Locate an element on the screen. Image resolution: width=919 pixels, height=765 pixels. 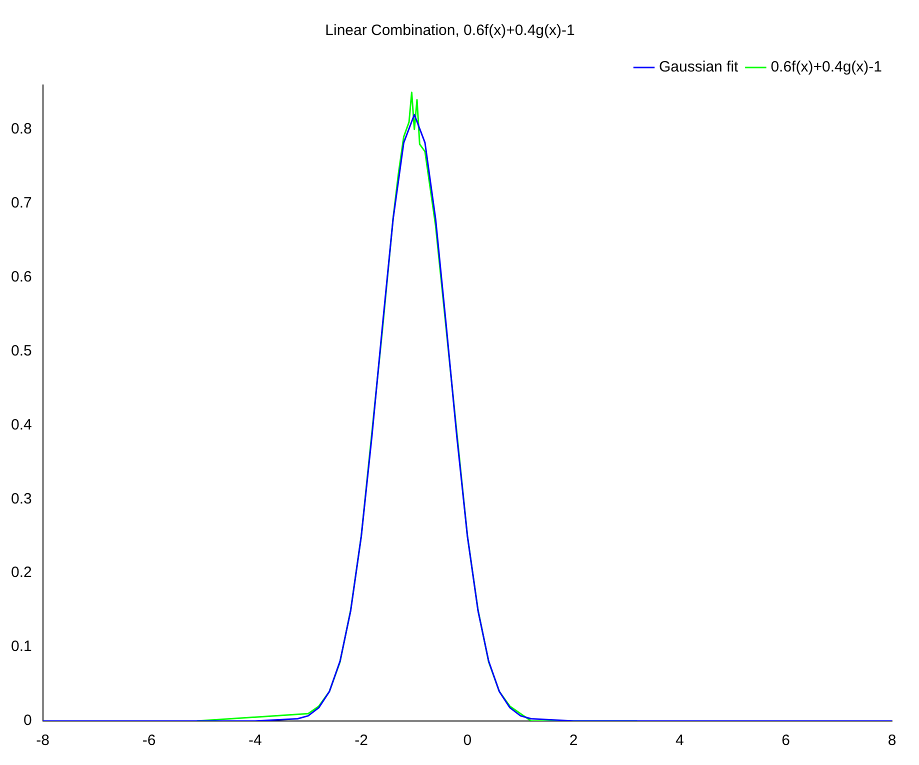
legend-label: Gaussian fit is located at coordinates (699, 67).